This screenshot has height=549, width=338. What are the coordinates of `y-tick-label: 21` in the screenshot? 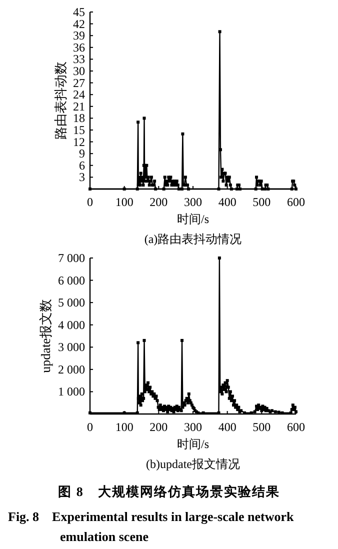 It's located at (79, 106).